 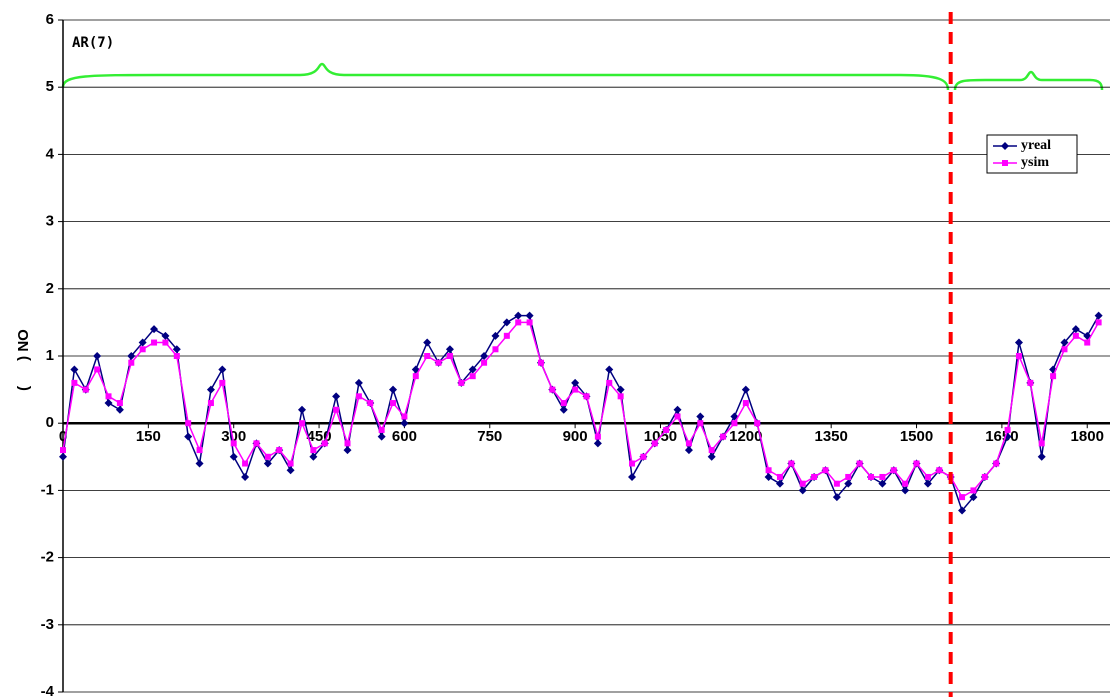 What do you see at coordinates (505, 76) in the screenshot?
I see `brace` at bounding box center [505, 76].